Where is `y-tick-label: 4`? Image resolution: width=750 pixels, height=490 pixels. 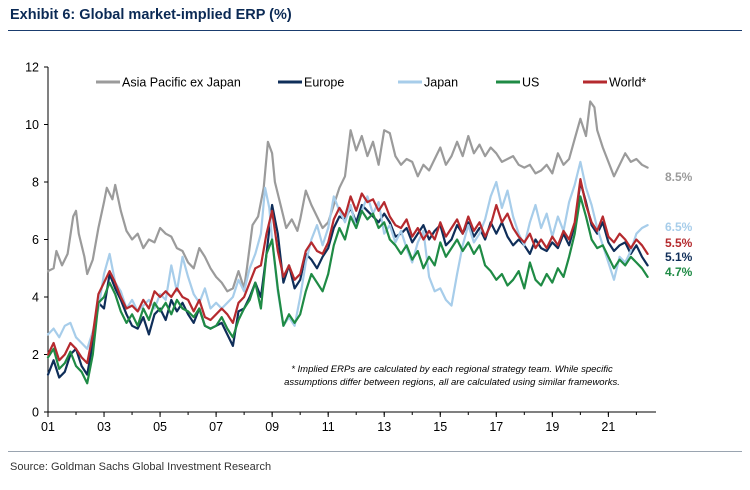
y-tick-label: 4 is located at coordinates (35, 298).